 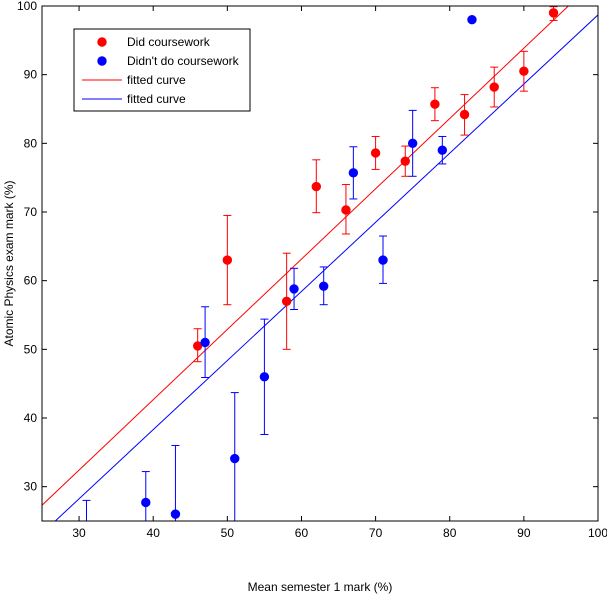 I want to click on x-tick-label: 90, so click(x=524, y=533).